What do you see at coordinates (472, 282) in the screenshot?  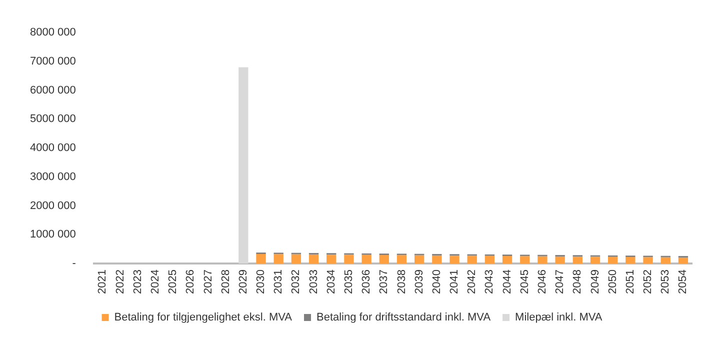 I see `x-tick-label: 2042` at bounding box center [472, 282].